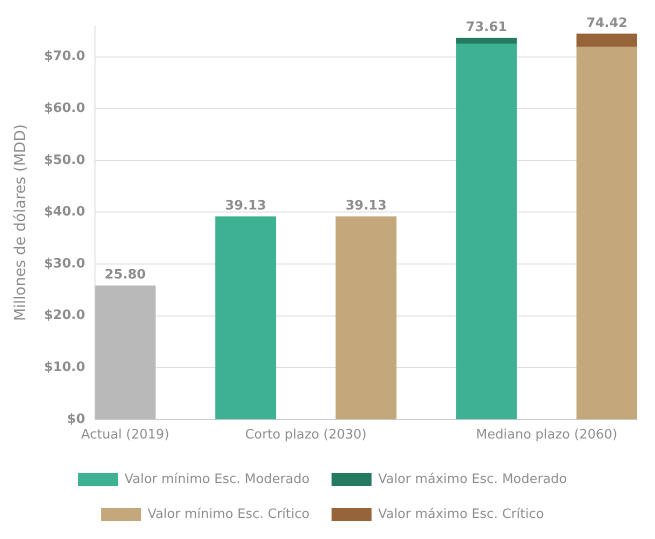  Describe the element at coordinates (65, 56) in the screenshot. I see `y-tick-label: $70.0` at that location.